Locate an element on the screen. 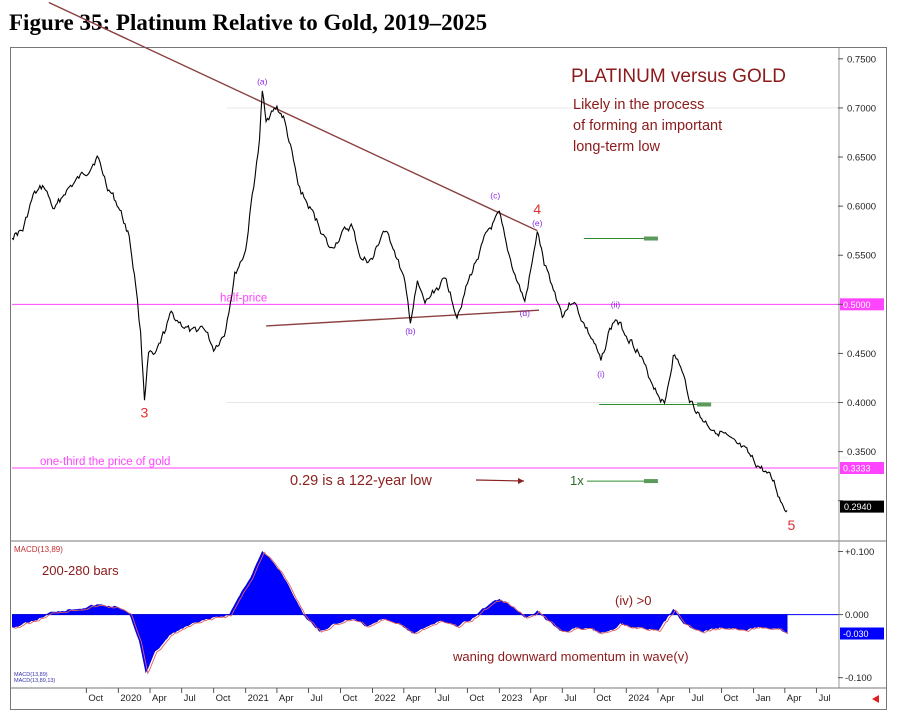 Image resolution: width=903 pixels, height=717 pixels. price-tick-label-9: 0.7500 is located at coordinates (861, 59).